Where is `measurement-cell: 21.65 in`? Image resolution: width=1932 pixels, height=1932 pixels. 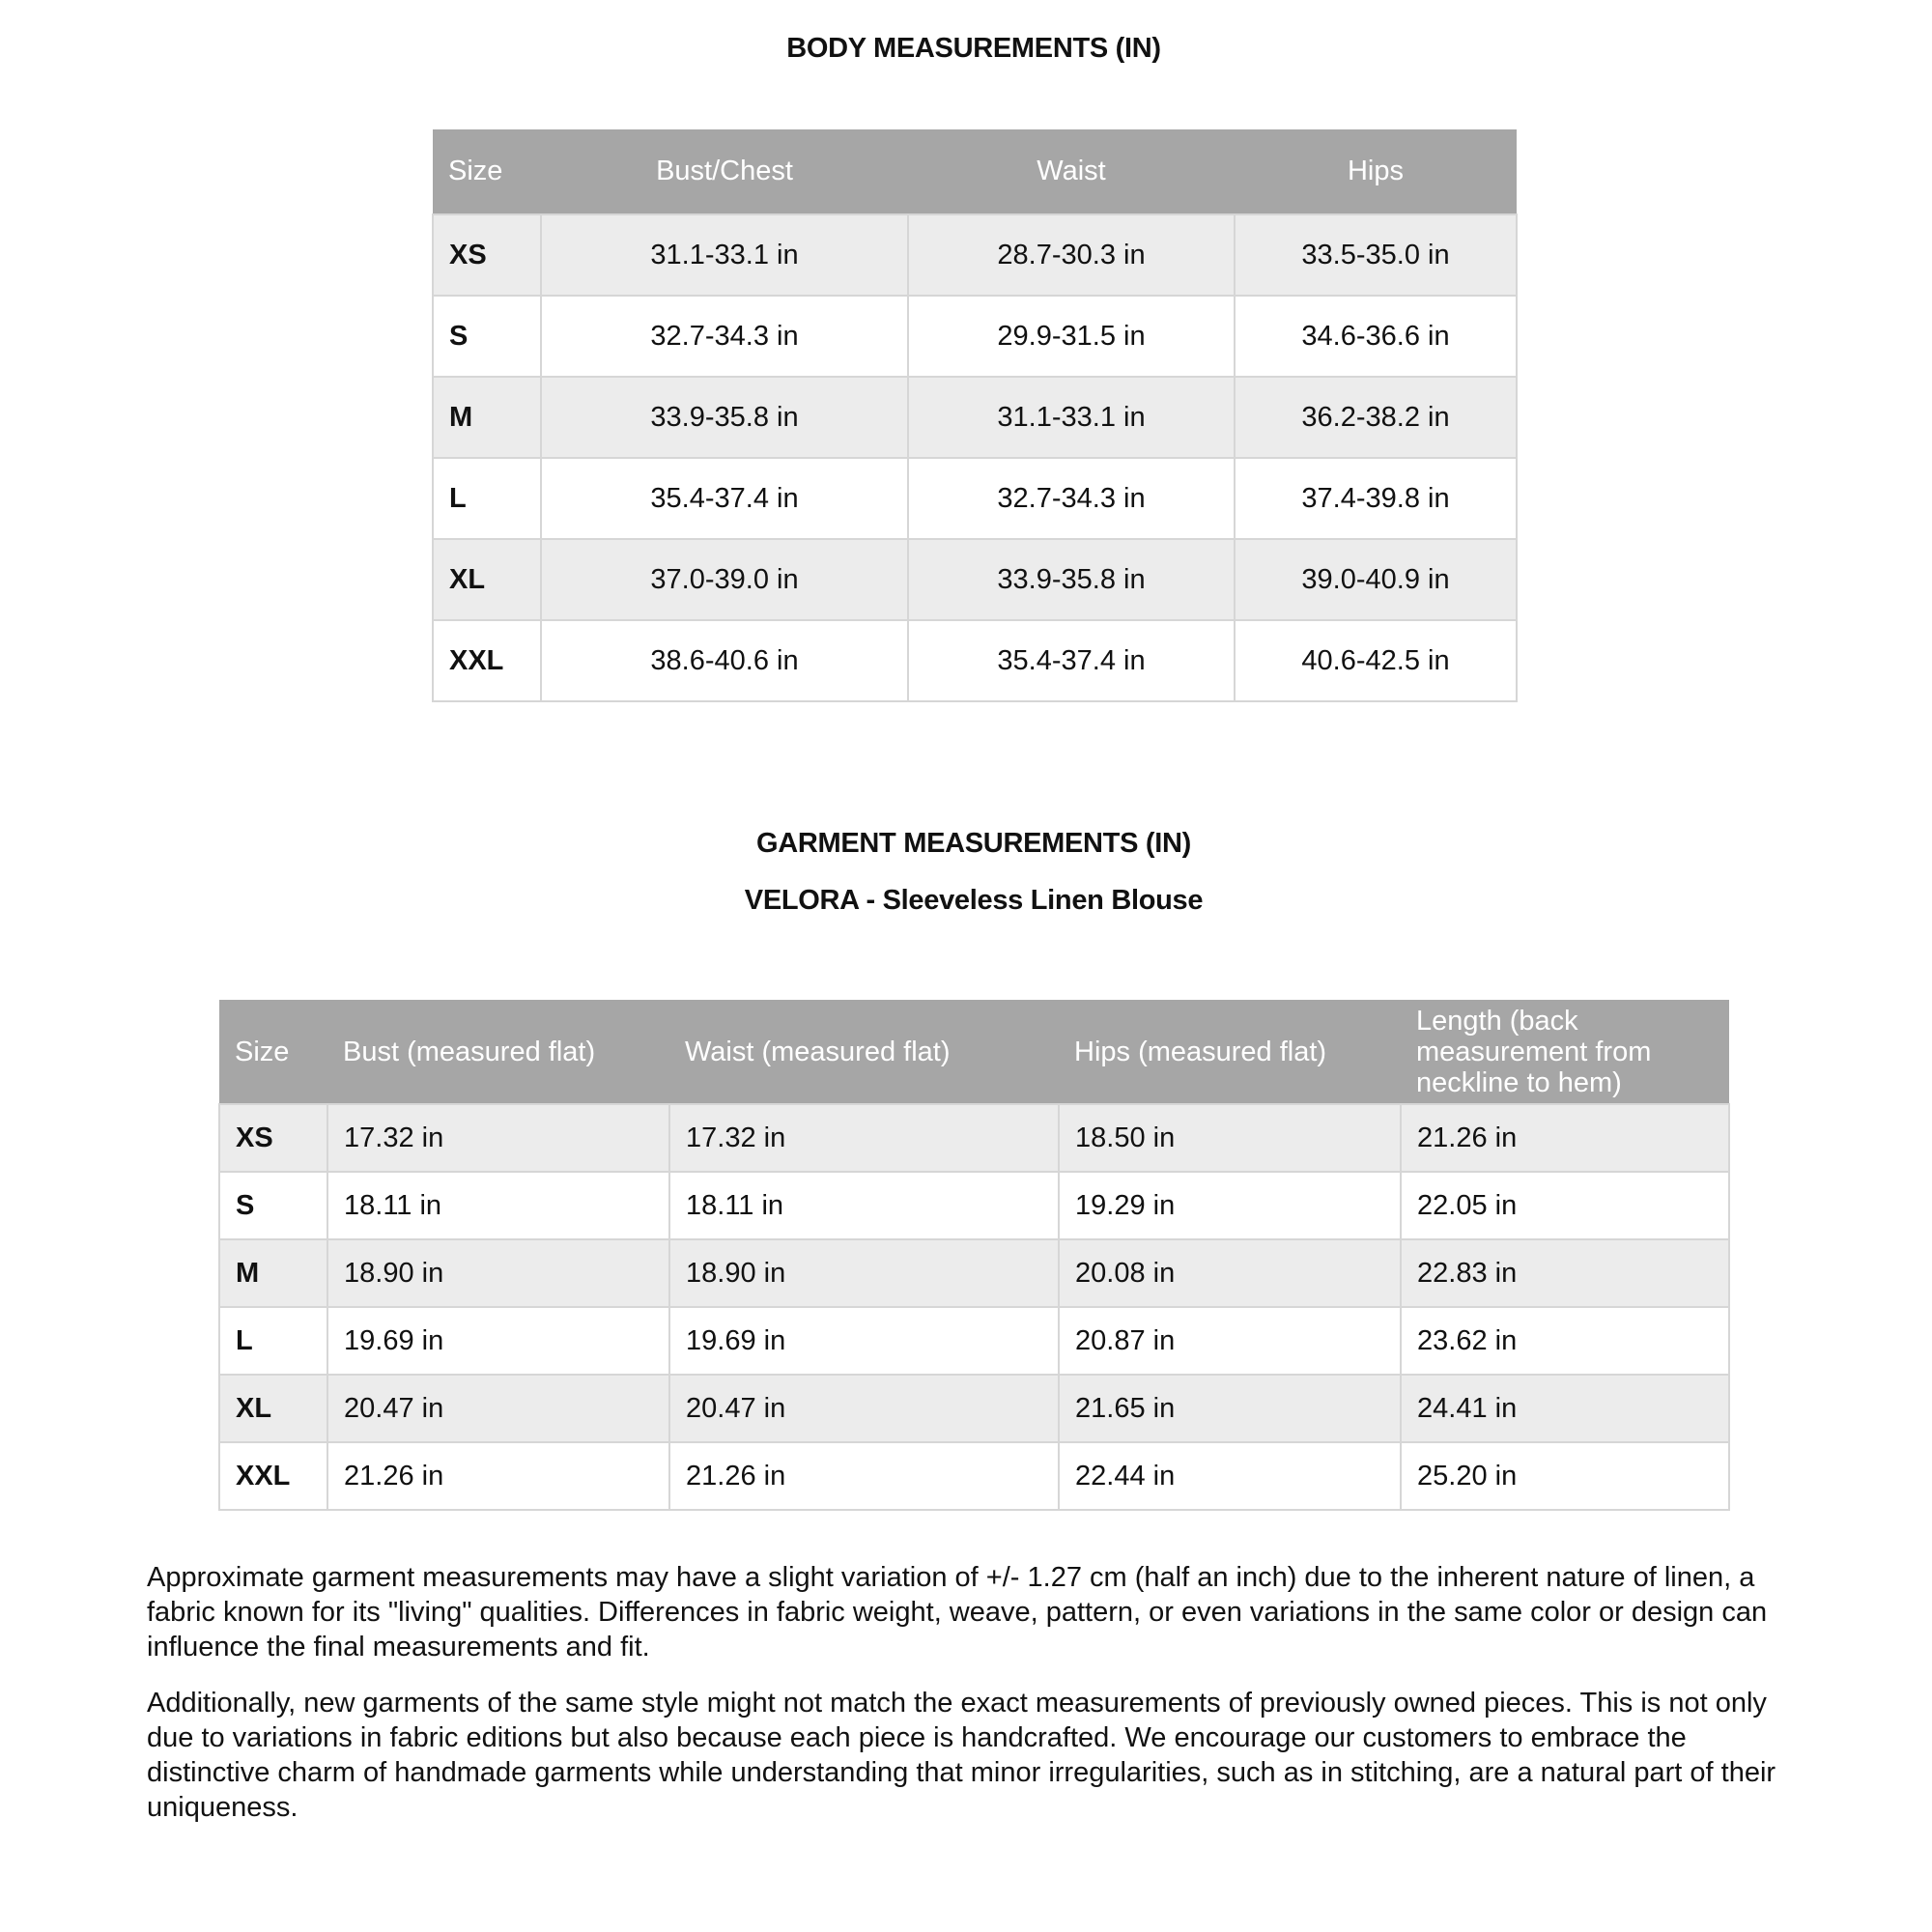 measurement-cell: 21.65 in is located at coordinates (1230, 1408).